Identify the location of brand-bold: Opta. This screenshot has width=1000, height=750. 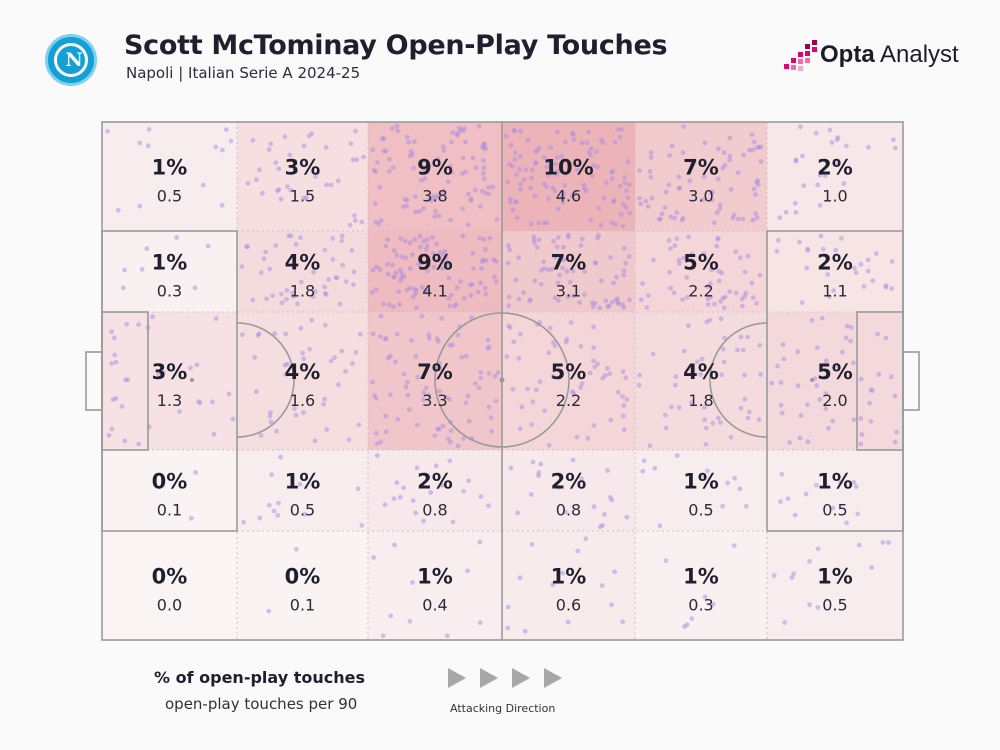
(847, 54).